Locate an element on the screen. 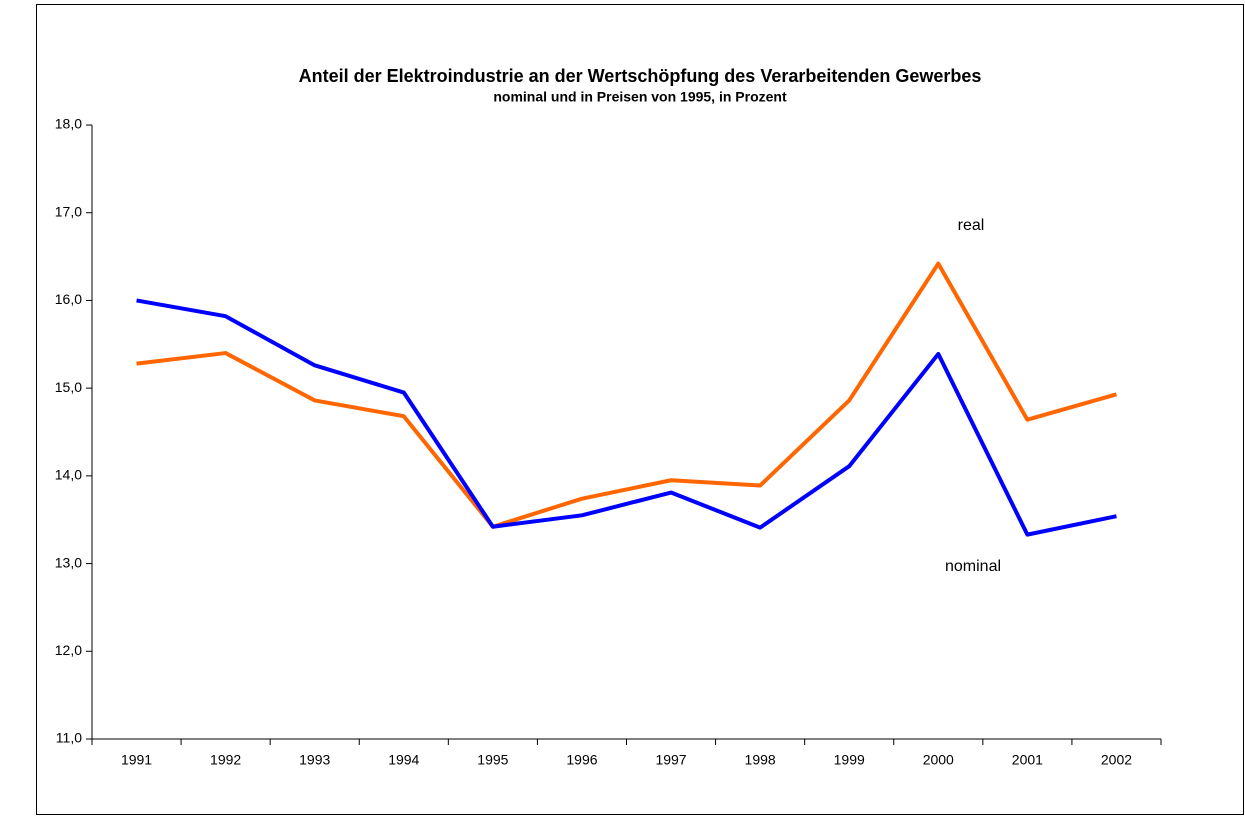 The image size is (1245, 816). series-annotation: nominal is located at coordinates (973, 566).